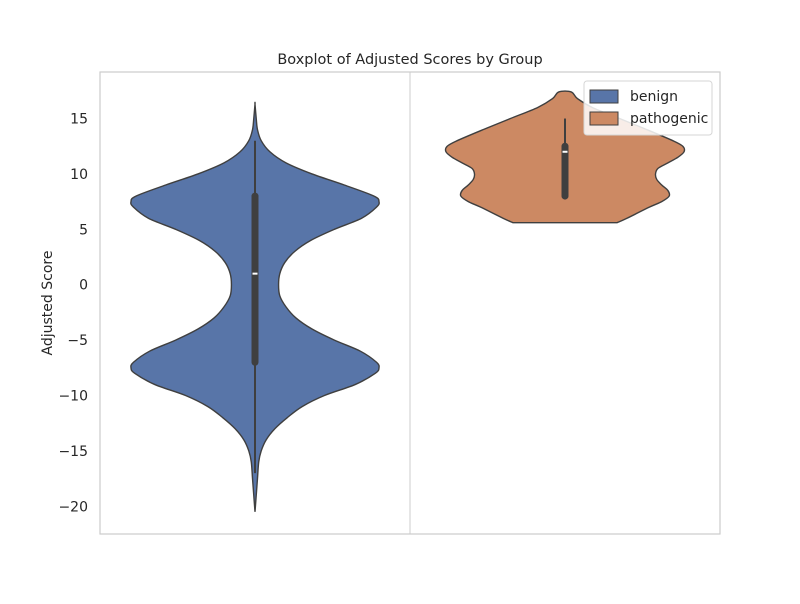 Image resolution: width=800 pixels, height=604 pixels. What do you see at coordinates (409, 60) in the screenshot?
I see `chart-title: Boxplot of Adjusted Scores by Group` at bounding box center [409, 60].